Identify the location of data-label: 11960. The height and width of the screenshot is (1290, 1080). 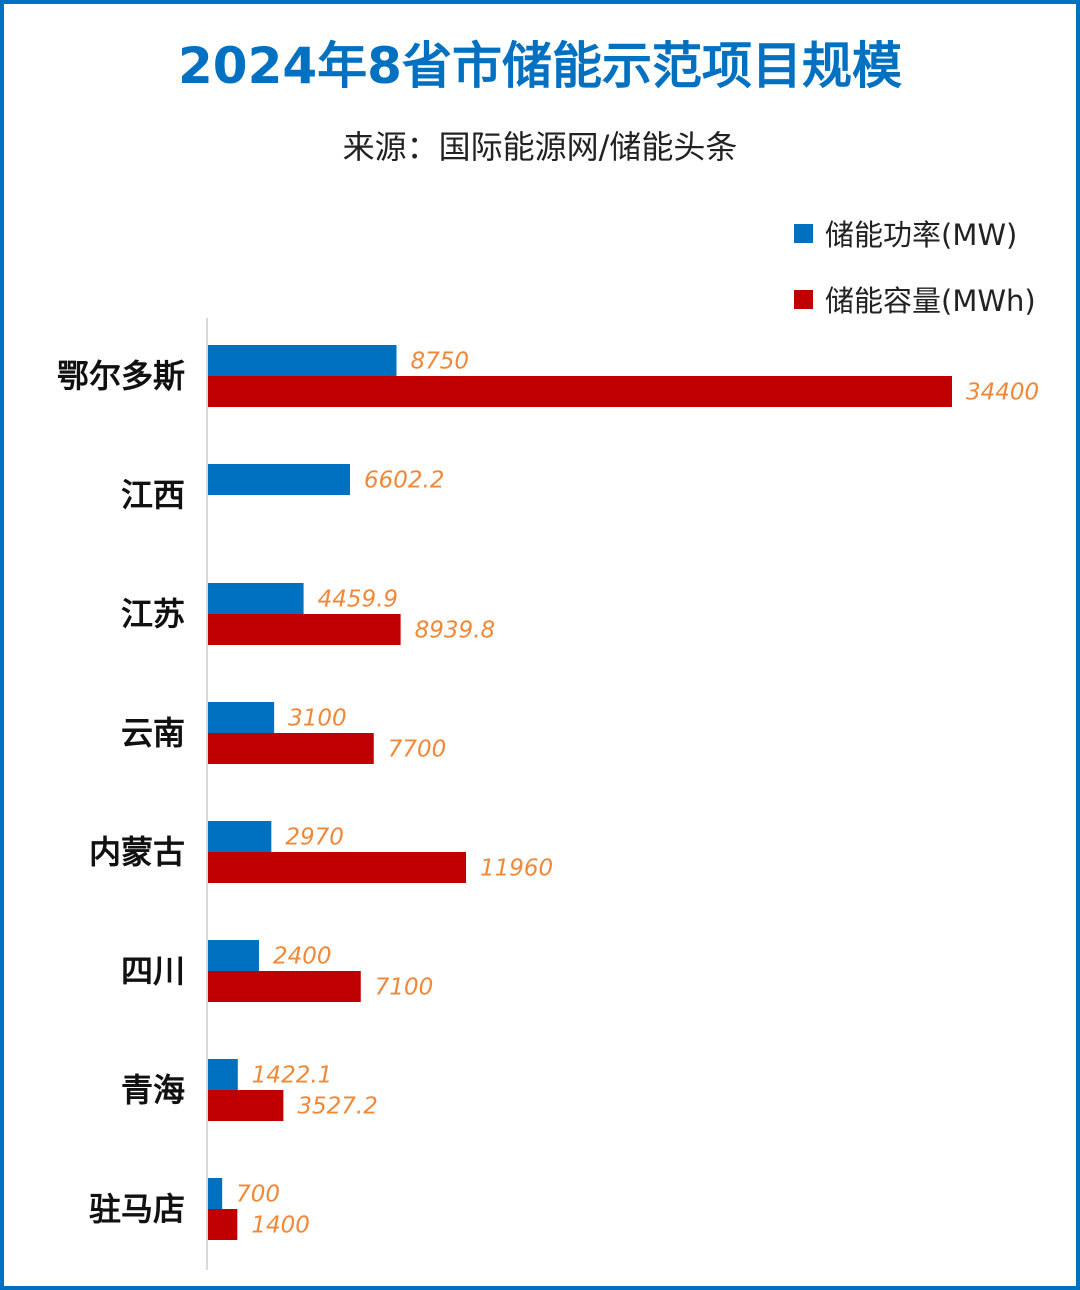
(516, 869).